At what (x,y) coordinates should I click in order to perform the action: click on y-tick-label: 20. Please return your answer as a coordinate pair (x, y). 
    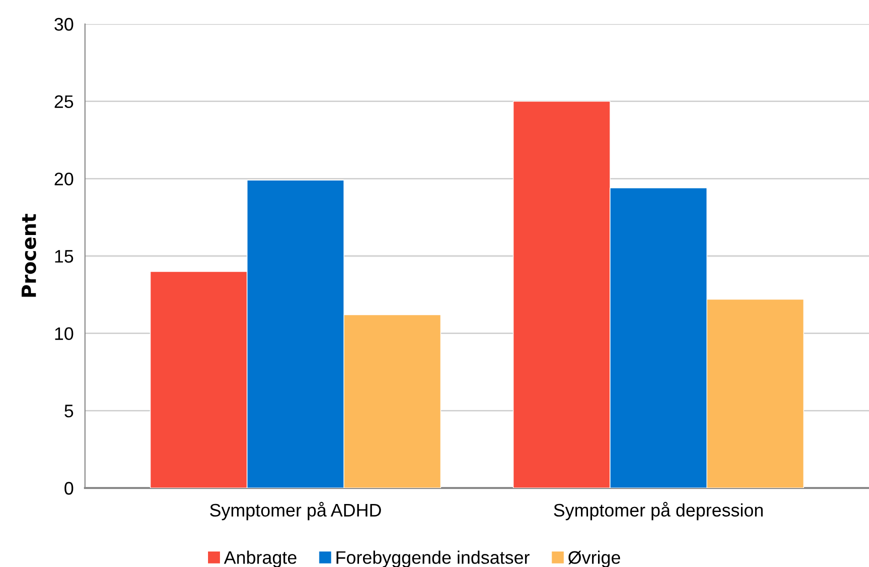
    Looking at the image, I should click on (64, 179).